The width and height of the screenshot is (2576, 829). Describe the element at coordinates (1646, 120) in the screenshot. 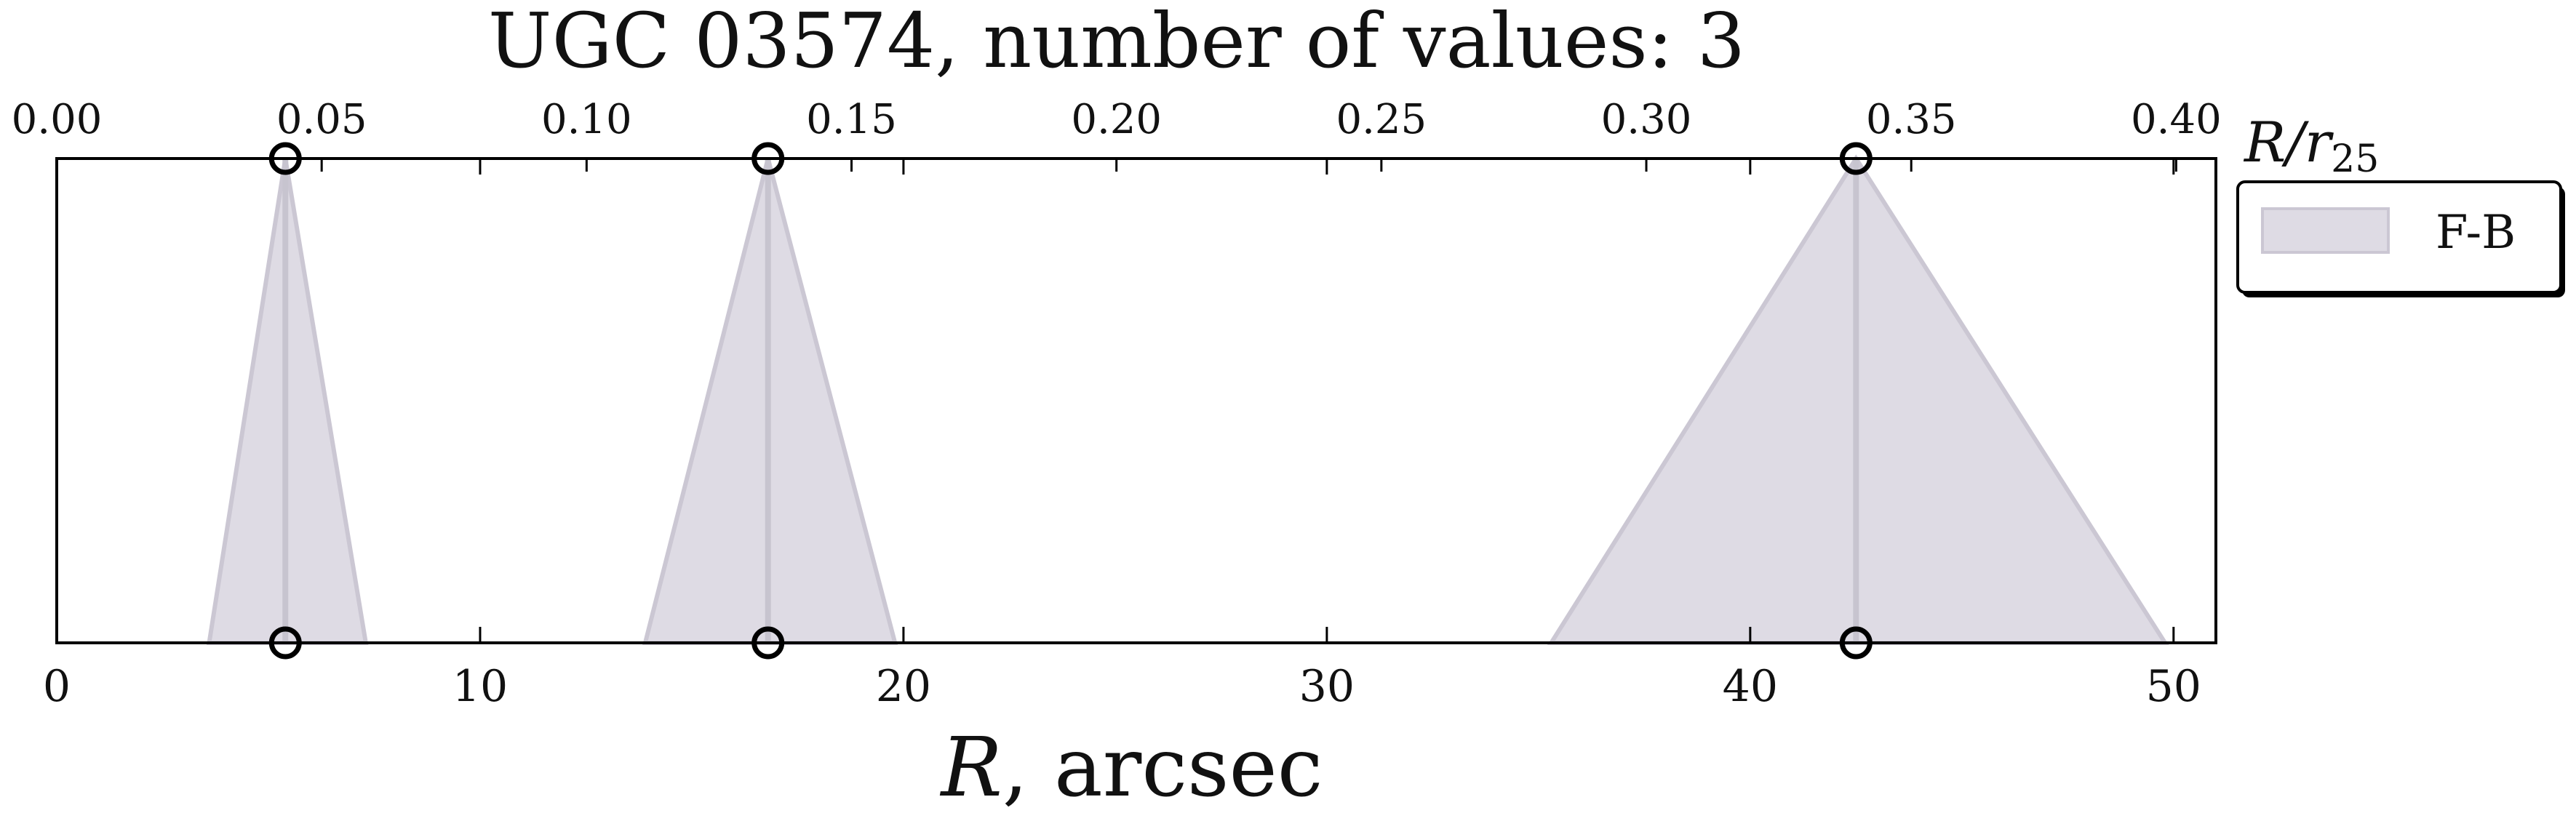

I see `top-tick-label-6: 0.30` at that location.